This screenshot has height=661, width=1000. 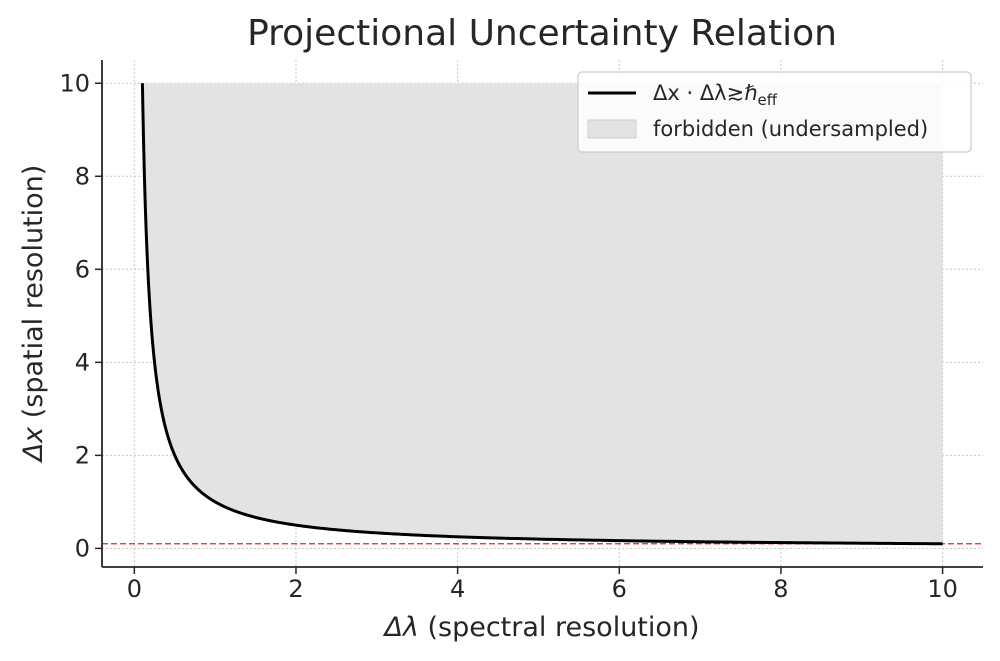 I want to click on legend-line-label-main: Δx · Δλ≳ℏ, so click(x=705, y=93).